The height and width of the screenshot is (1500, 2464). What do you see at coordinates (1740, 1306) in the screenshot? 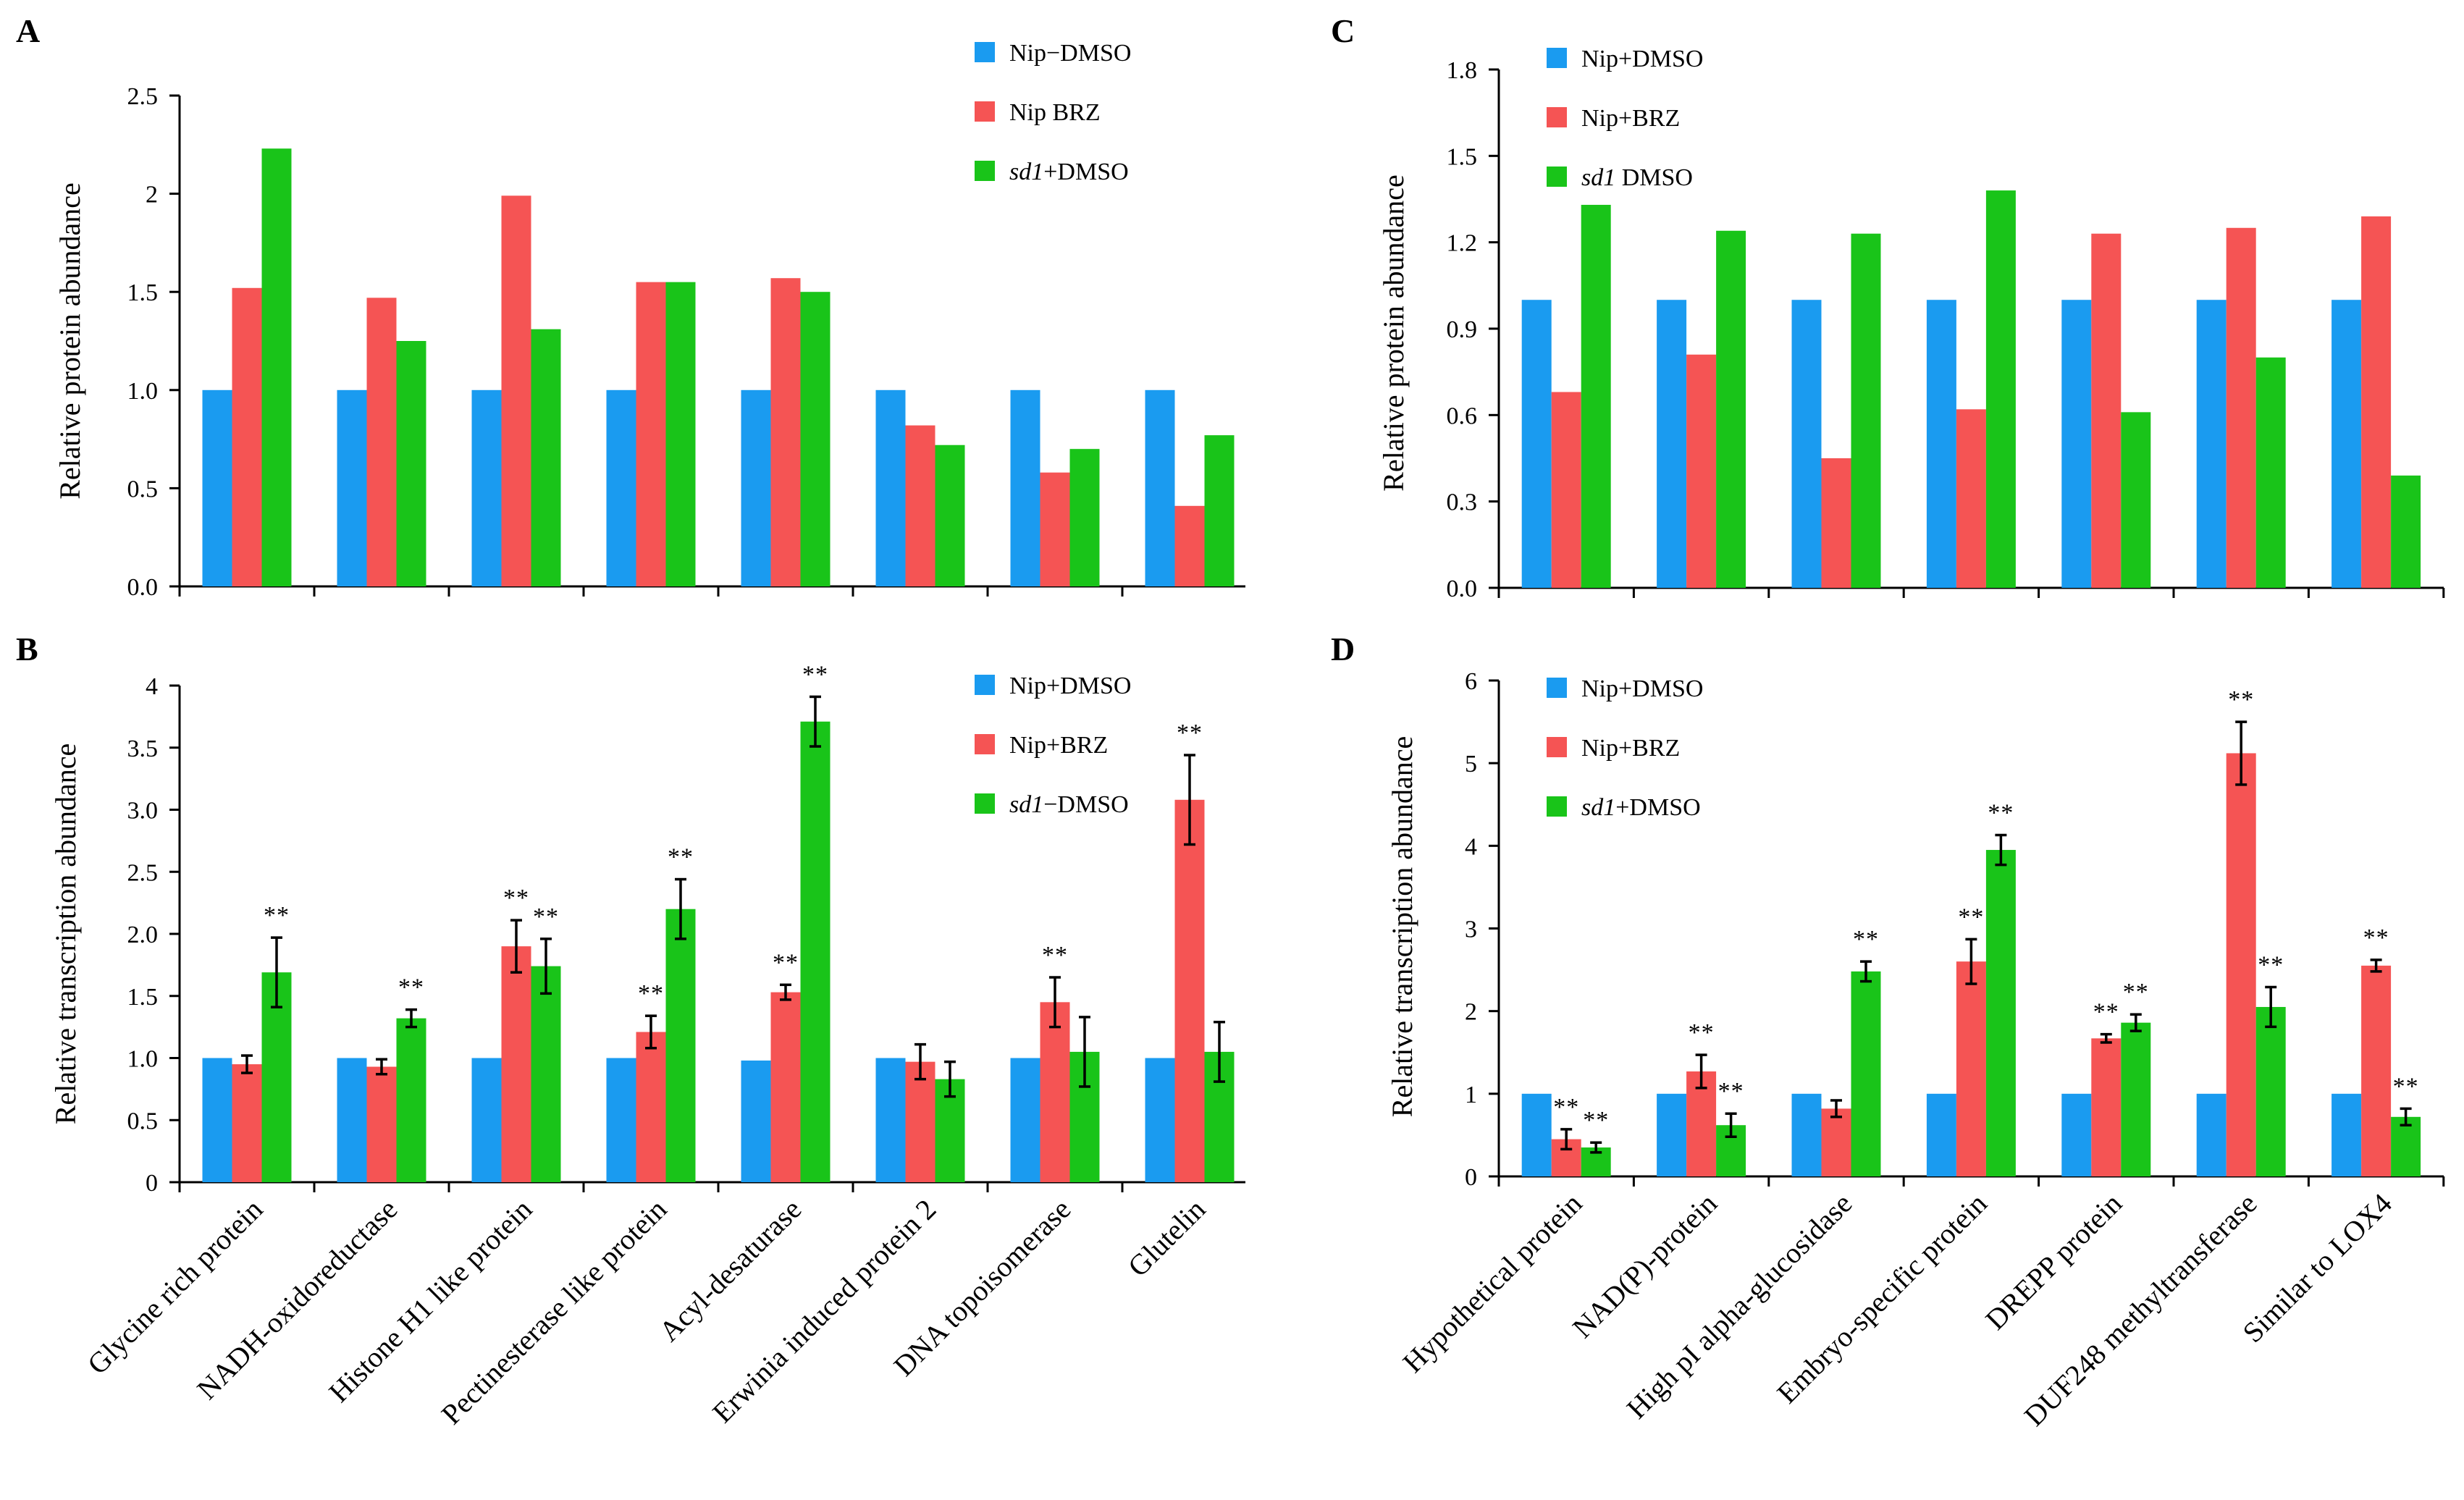
I see `category-label: High pI alpha-glucosidase` at bounding box center [1740, 1306].